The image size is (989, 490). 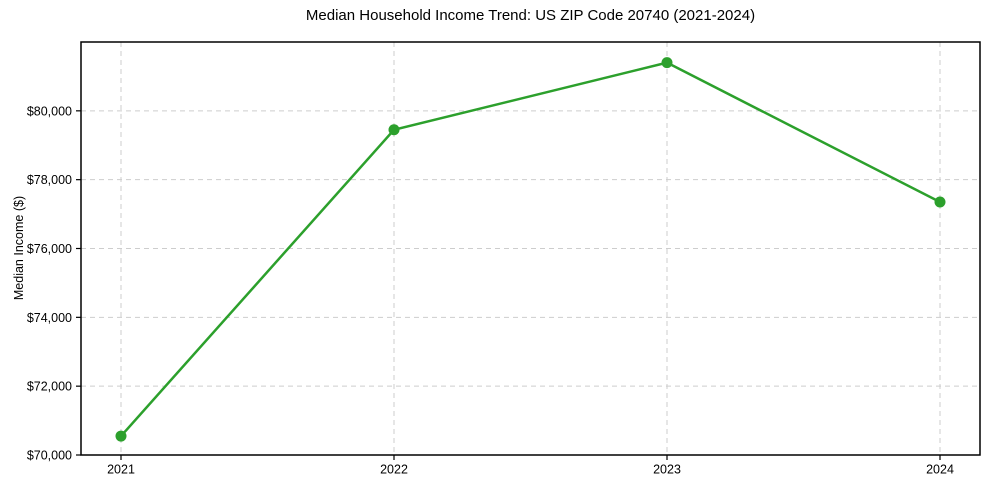 What do you see at coordinates (121, 436) in the screenshot?
I see `data-point-2021` at bounding box center [121, 436].